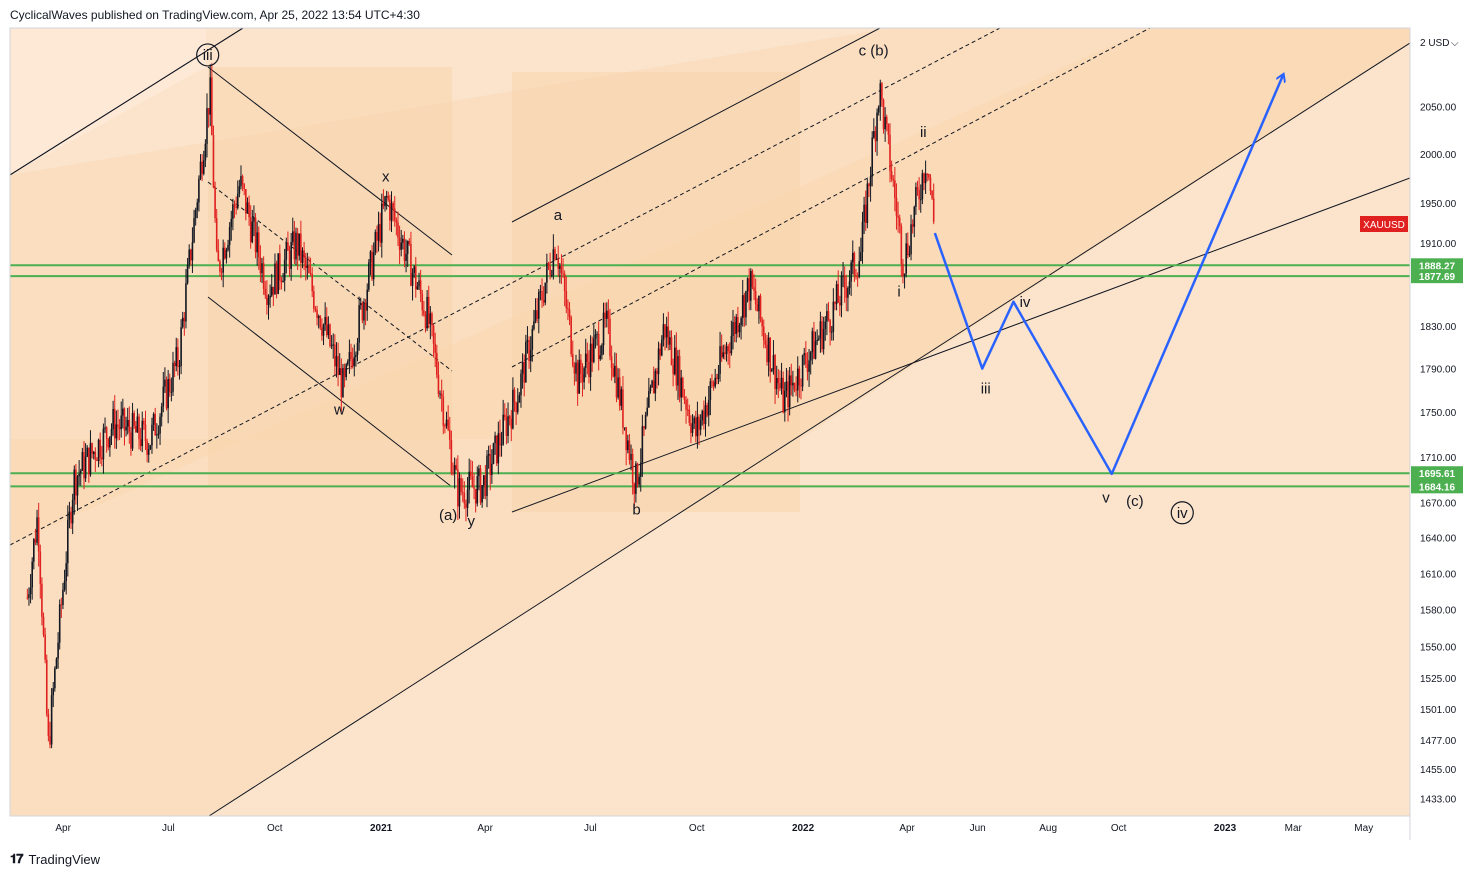 The width and height of the screenshot is (1478, 877). I want to click on price-tick-label: 1750.00, so click(1438, 413).